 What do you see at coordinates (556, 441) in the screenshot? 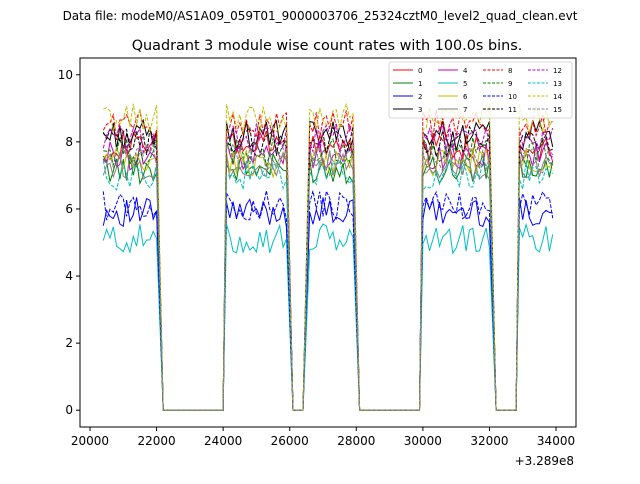
I see `x-tick-label: 34000` at bounding box center [556, 441].